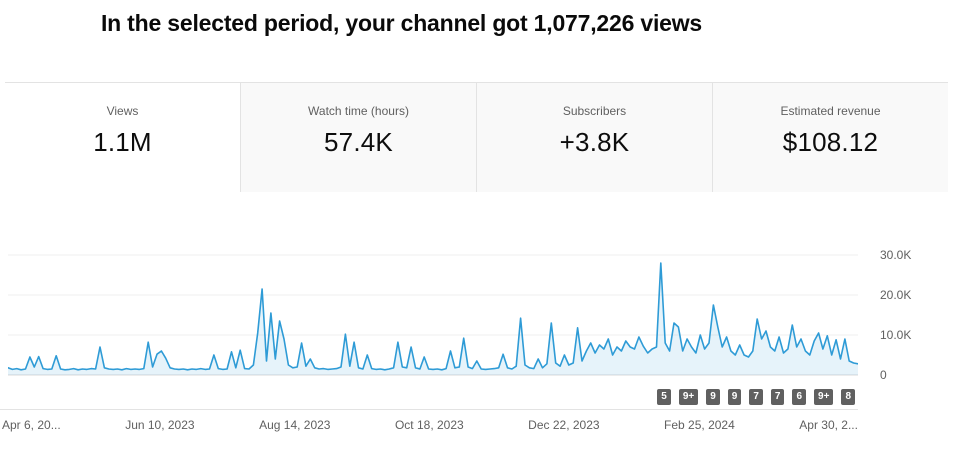  I want to click on y-axis-label: 0, so click(883, 375).